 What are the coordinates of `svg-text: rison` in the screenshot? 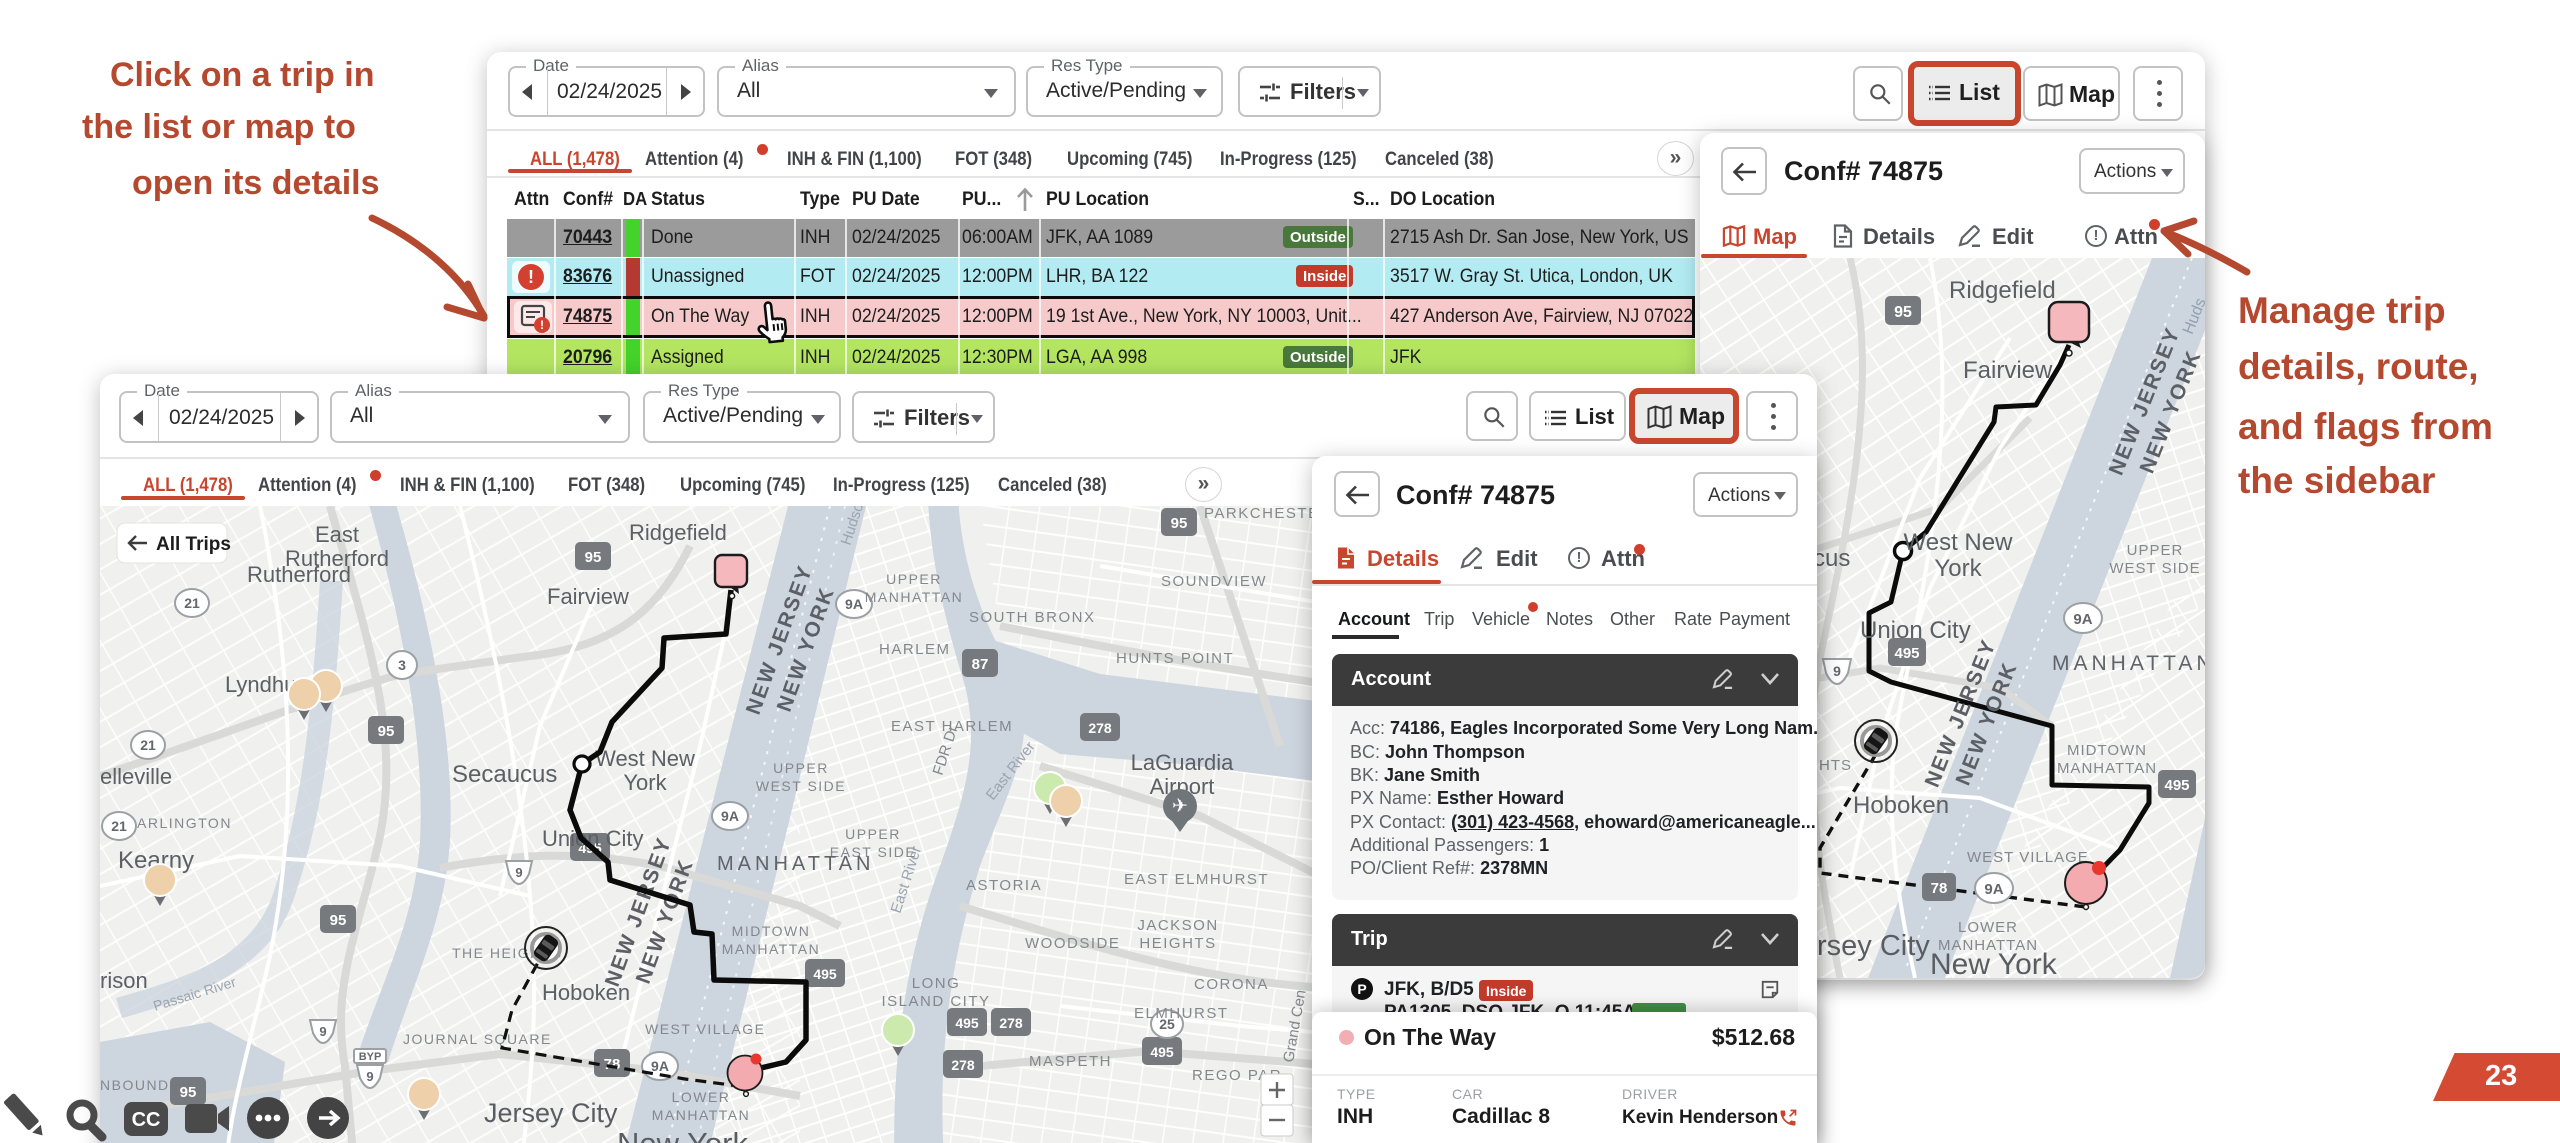 It's located at (124, 980).